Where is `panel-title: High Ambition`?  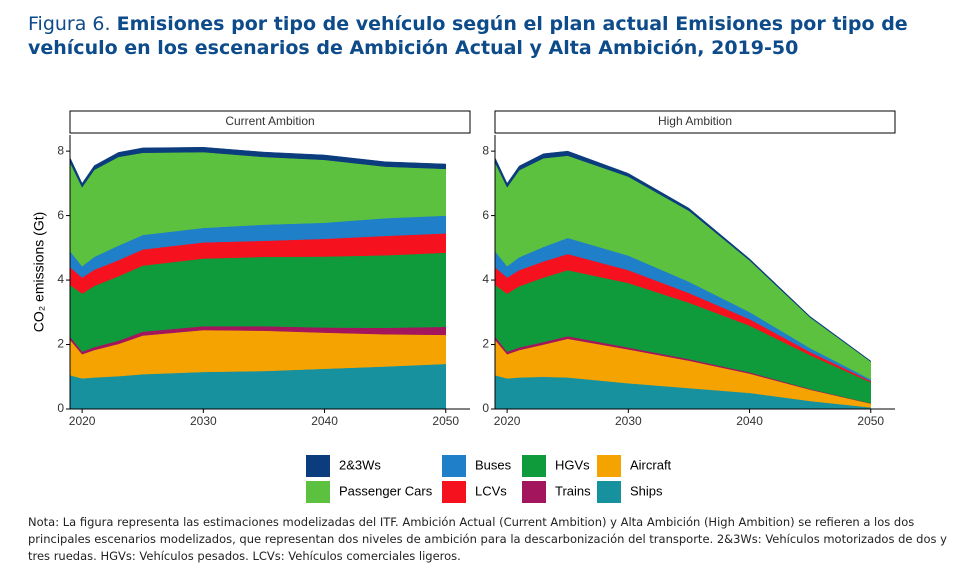
panel-title: High Ambition is located at coordinates (695, 121).